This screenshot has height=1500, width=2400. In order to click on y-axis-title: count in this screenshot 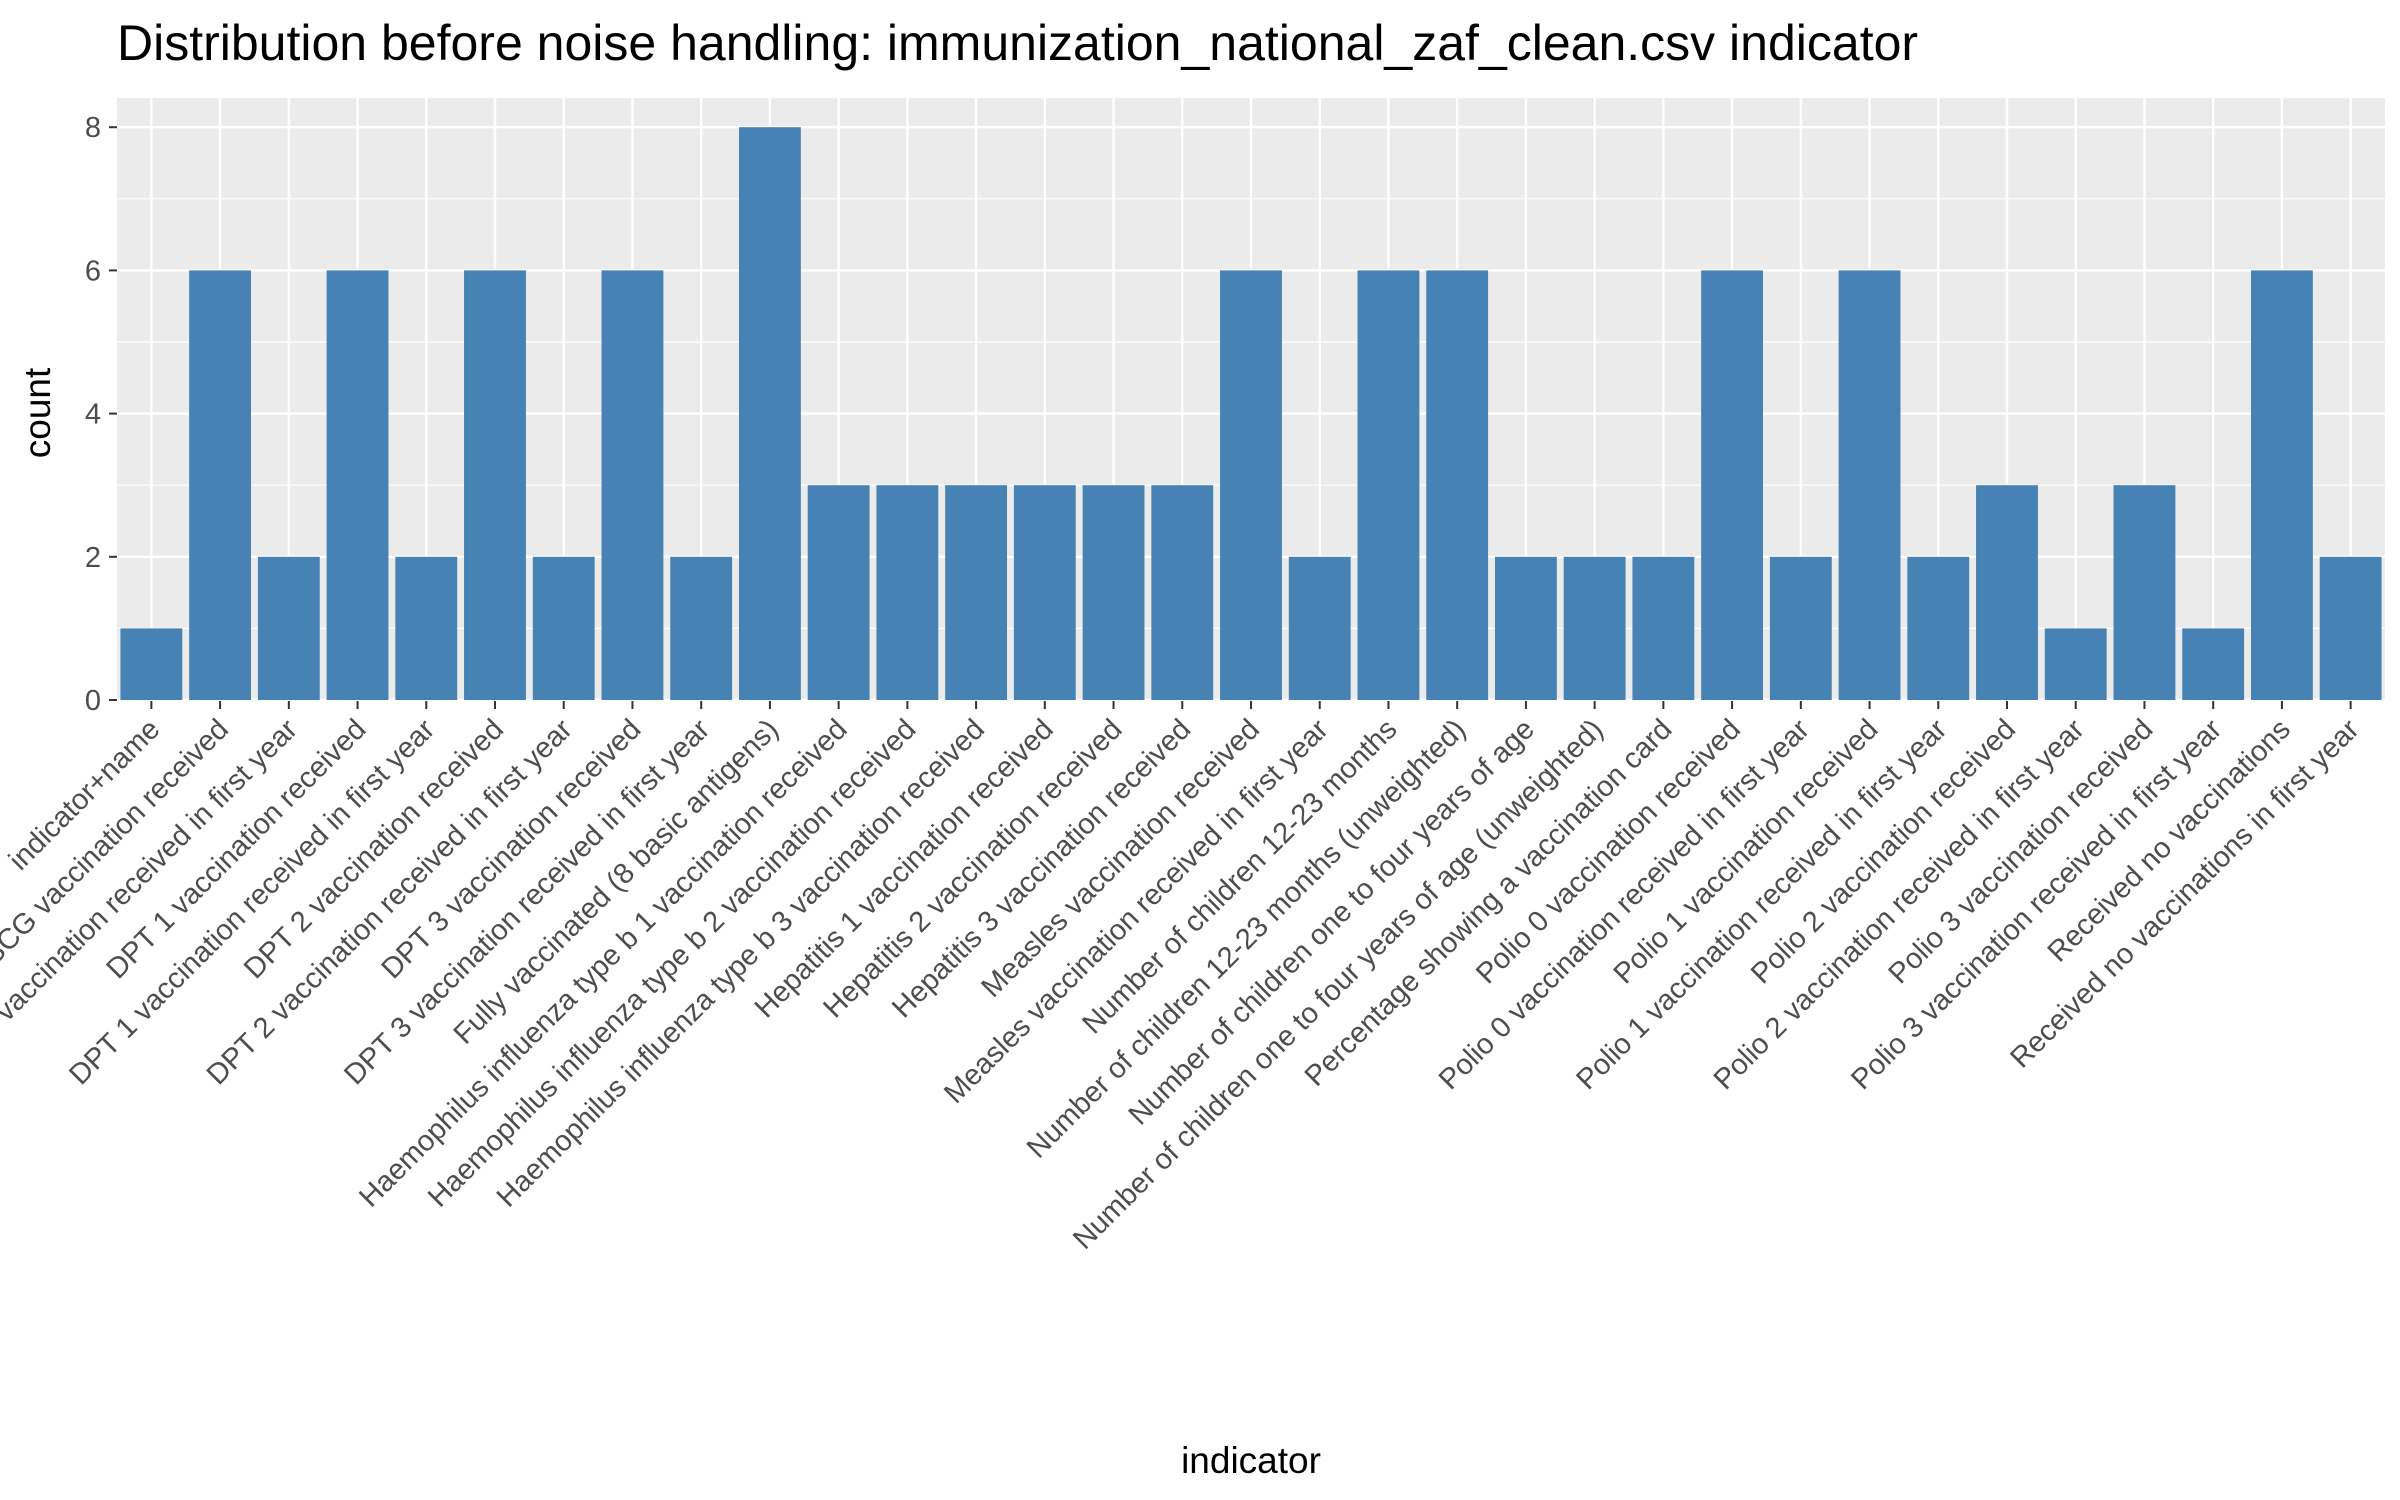, I will do `click(37, 412)`.